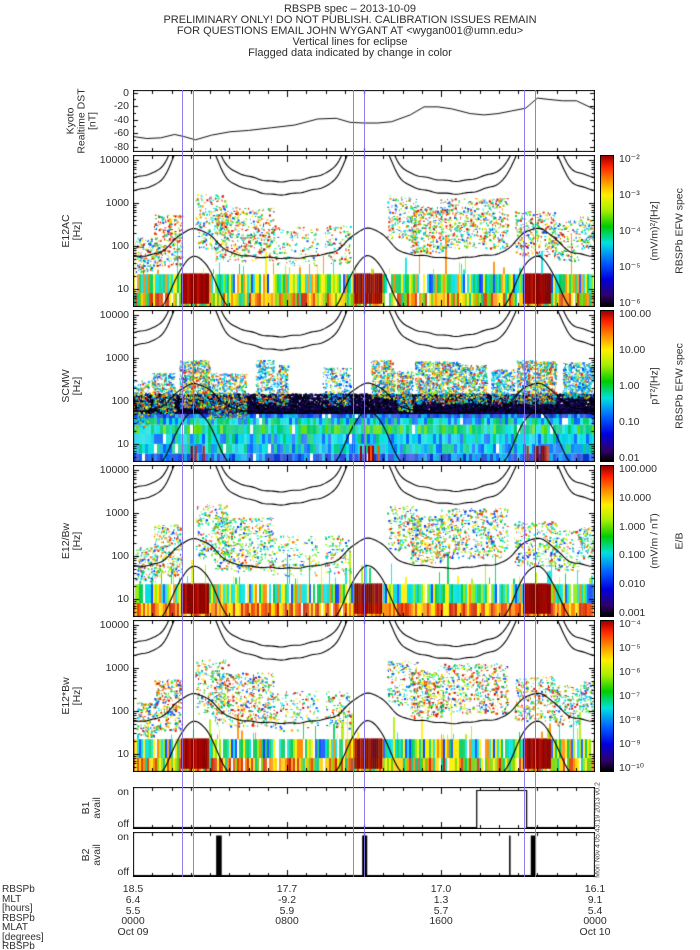 Image resolution: width=700 pixels, height=950 pixels. I want to click on xaxis-value: 5.9, so click(287, 910).